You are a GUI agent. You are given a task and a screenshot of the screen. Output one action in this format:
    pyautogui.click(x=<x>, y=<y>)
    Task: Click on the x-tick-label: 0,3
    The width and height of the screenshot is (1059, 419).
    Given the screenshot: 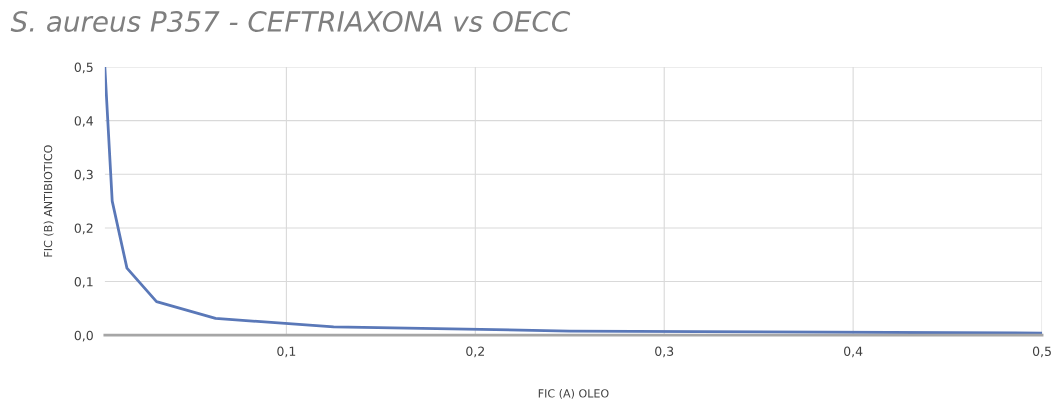 What is the action you would take?
    pyautogui.click(x=664, y=352)
    